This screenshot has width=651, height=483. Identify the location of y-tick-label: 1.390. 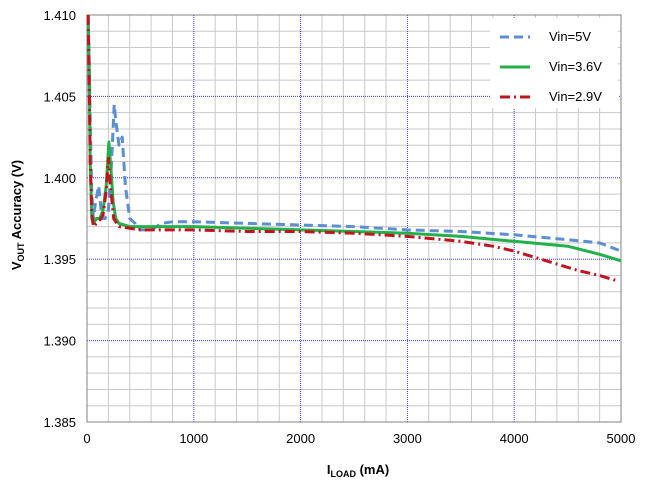
(59, 341).